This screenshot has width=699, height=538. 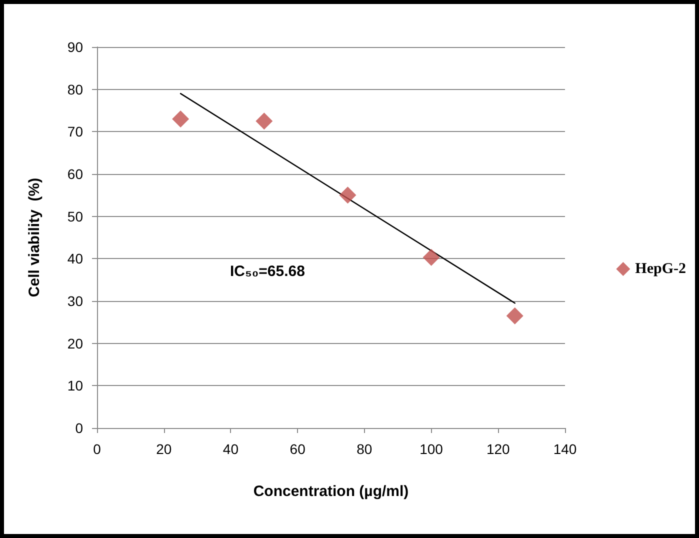 I want to click on y-tick-label: 90, so click(x=75, y=47).